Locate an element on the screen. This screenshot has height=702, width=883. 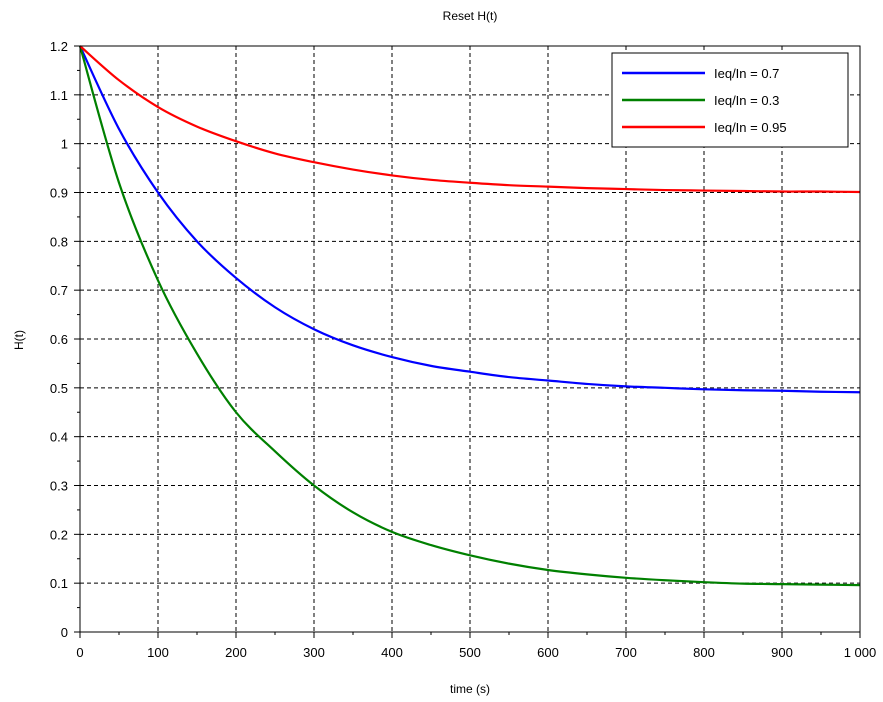
x-tick-label: 100 is located at coordinates (158, 652).